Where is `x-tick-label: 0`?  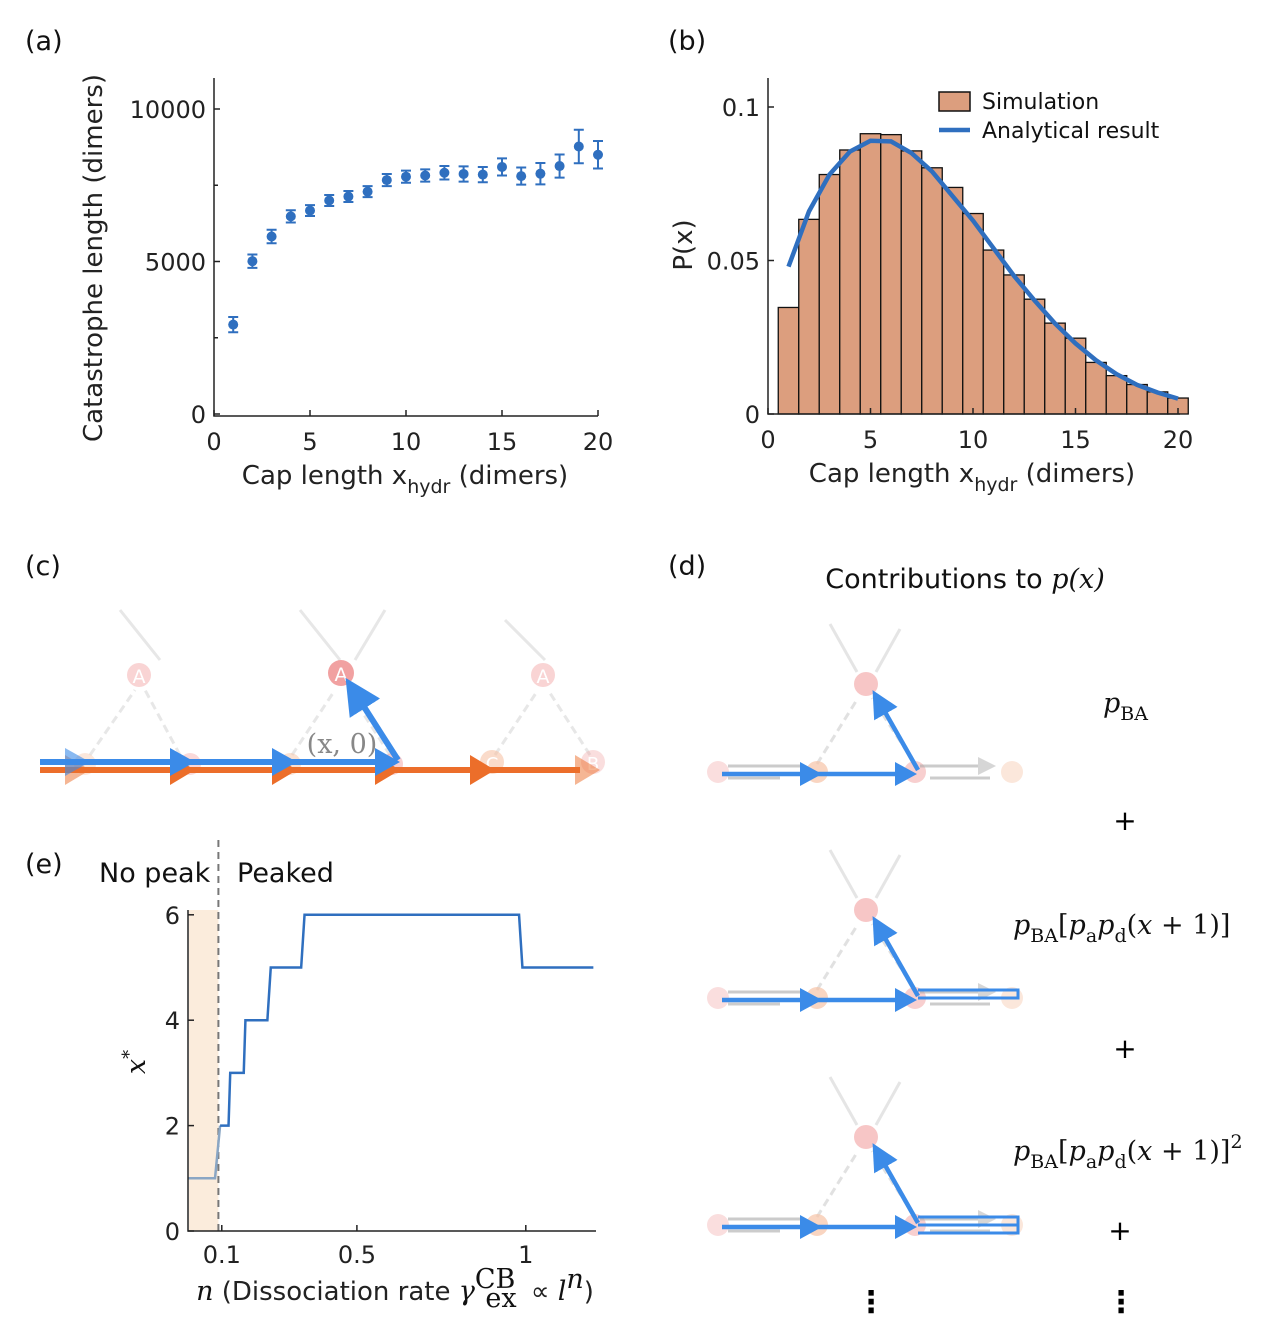 x-tick-label: 0 is located at coordinates (767, 440).